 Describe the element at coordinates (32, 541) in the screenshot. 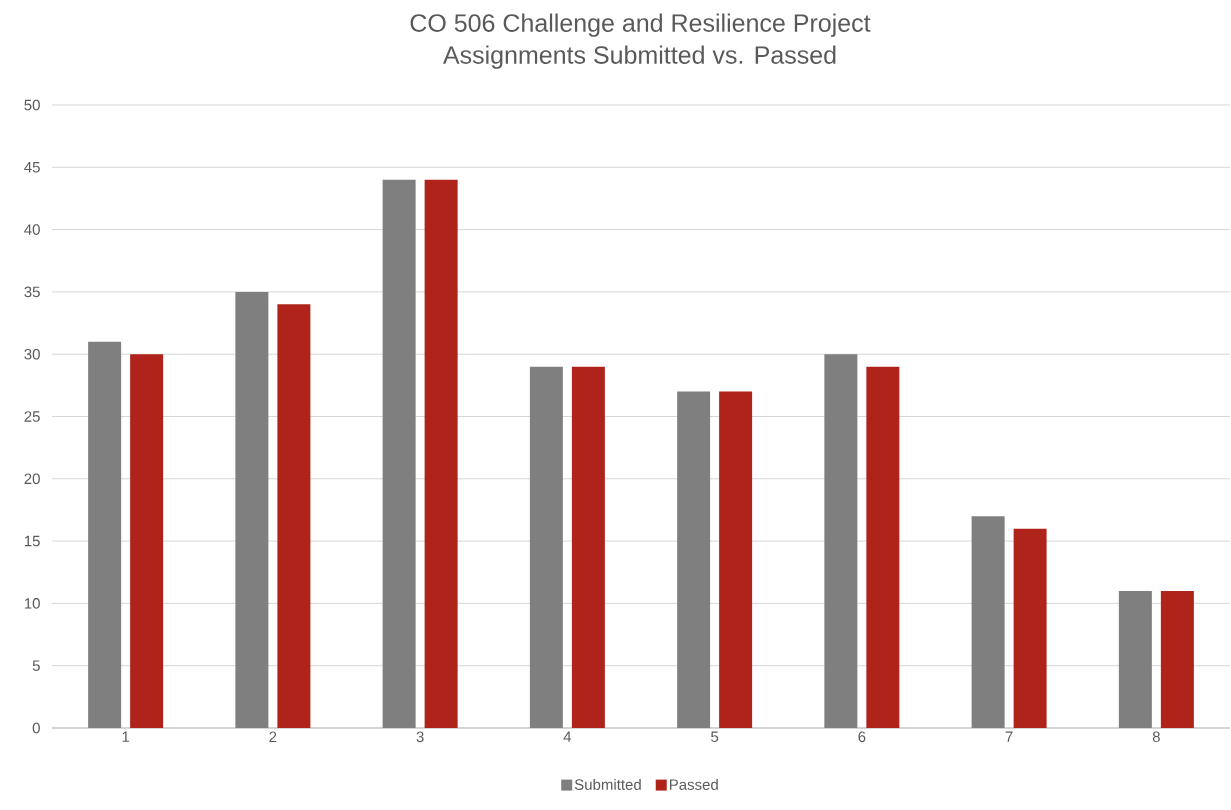

I see `y-tick-label: 15` at that location.